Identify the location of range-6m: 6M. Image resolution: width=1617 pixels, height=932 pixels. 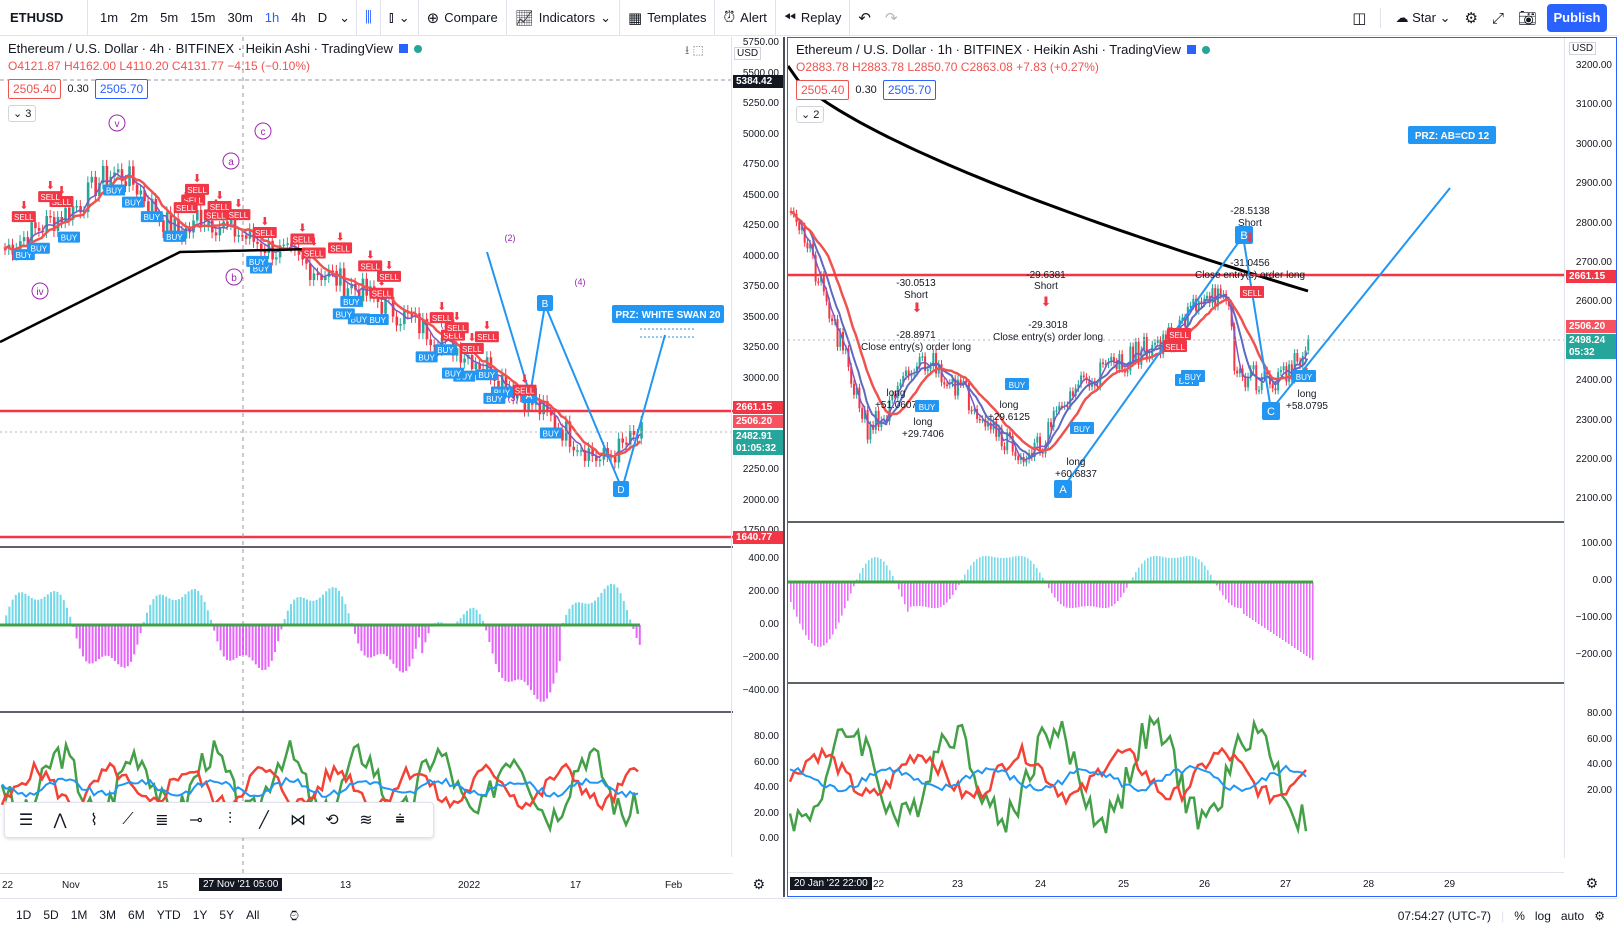
(136, 915).